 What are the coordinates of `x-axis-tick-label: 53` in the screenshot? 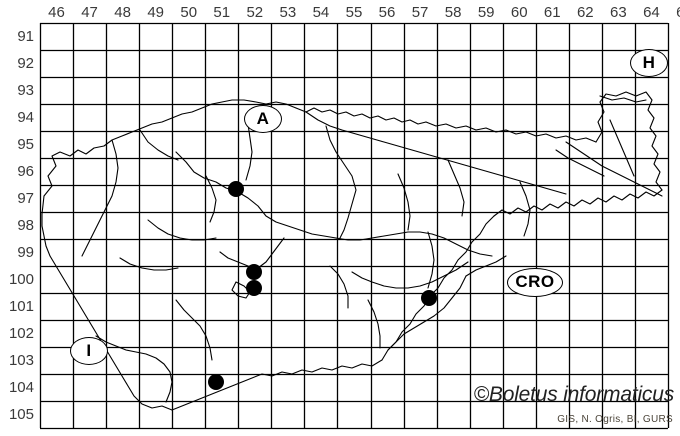 It's located at (288, 12).